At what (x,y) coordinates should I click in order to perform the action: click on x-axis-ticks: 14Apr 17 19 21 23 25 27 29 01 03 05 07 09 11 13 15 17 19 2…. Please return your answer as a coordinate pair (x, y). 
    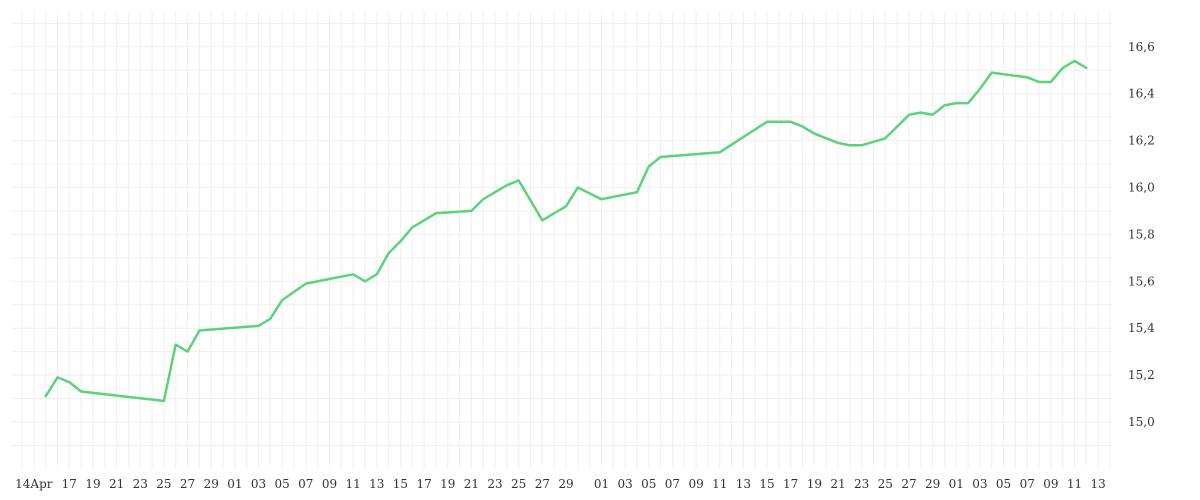
    Looking at the image, I should click on (560, 484).